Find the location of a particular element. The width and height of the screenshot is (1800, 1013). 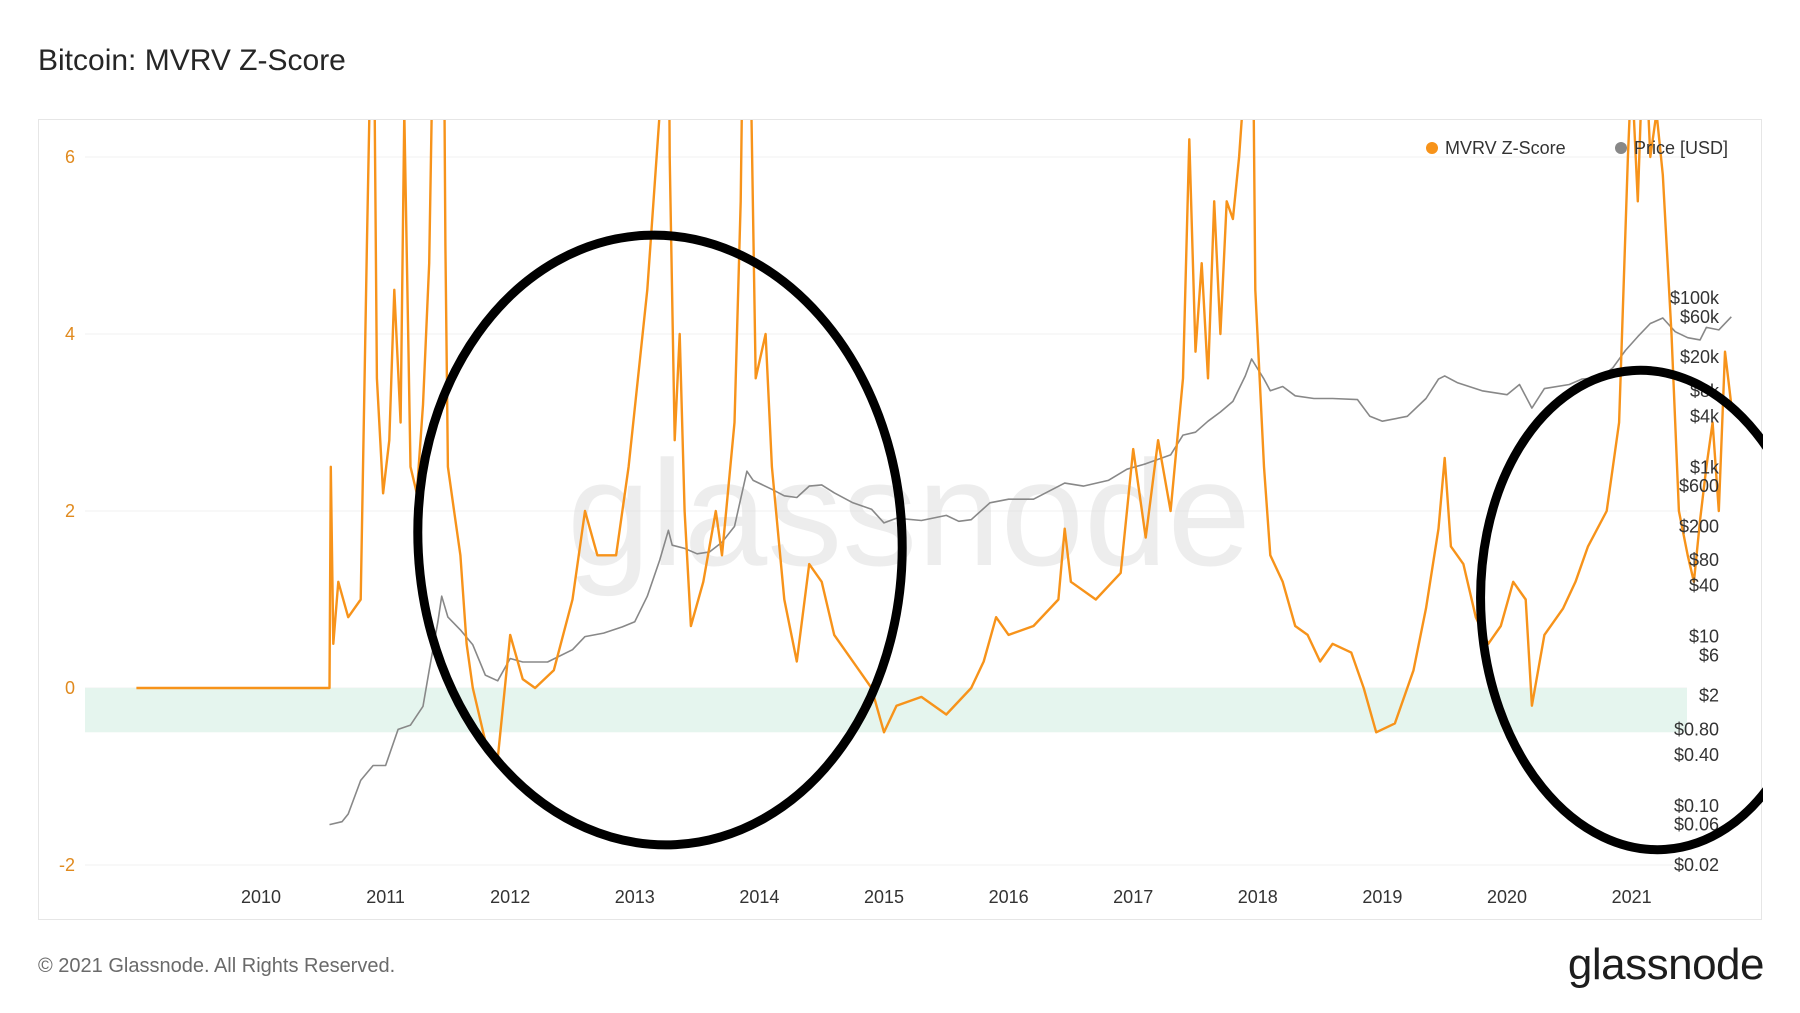

x-tick-label: 2013 is located at coordinates (635, 897).